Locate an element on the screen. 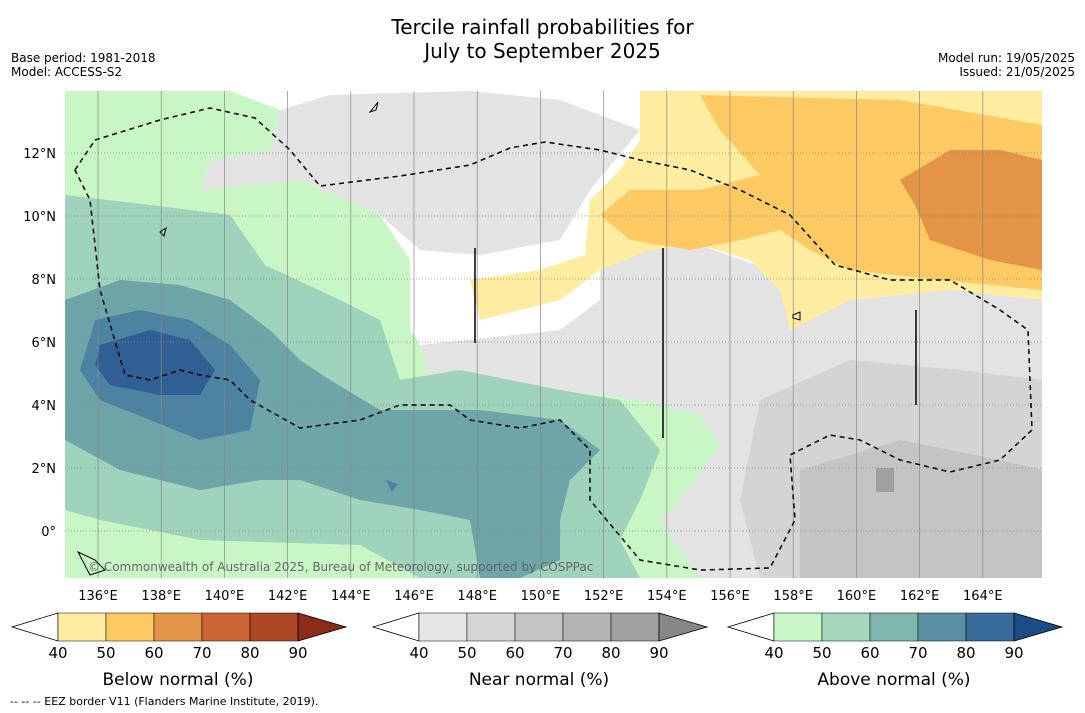 This screenshot has width=1085, height=713. island-pohnpei is located at coordinates (796, 316).